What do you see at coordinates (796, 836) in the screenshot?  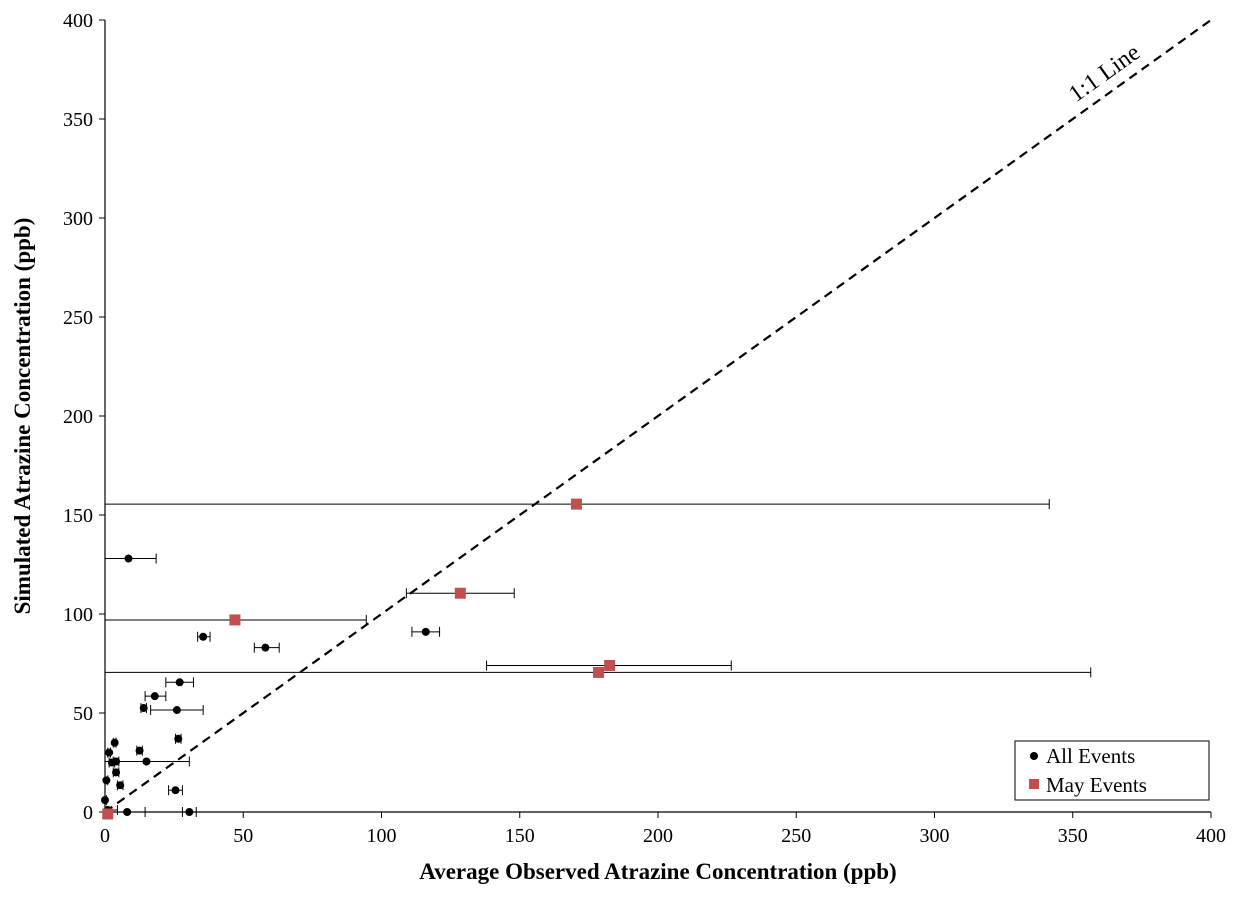 I see `x-tick-label: 250` at bounding box center [796, 836].